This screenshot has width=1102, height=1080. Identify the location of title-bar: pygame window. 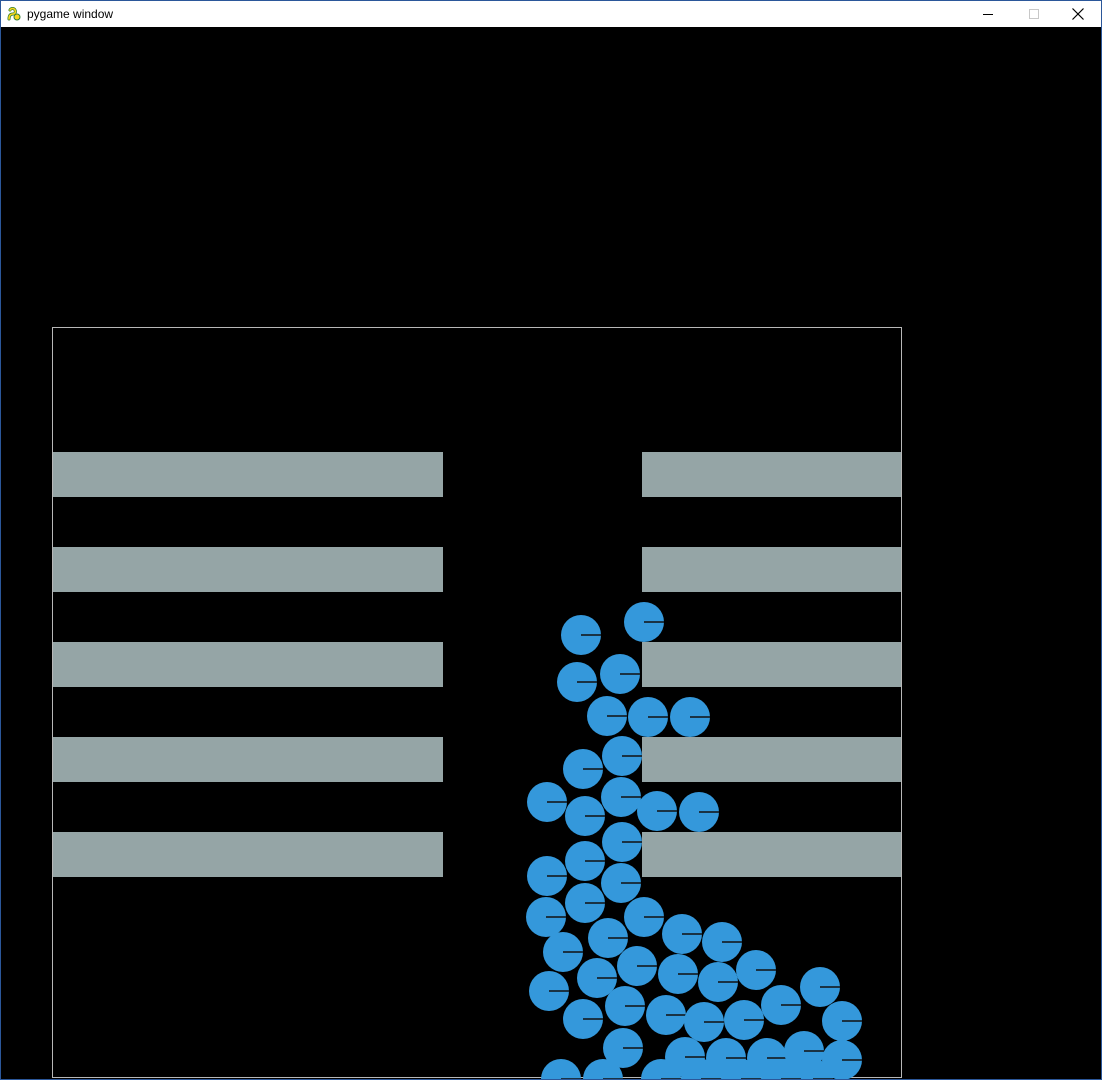
(551, 14).